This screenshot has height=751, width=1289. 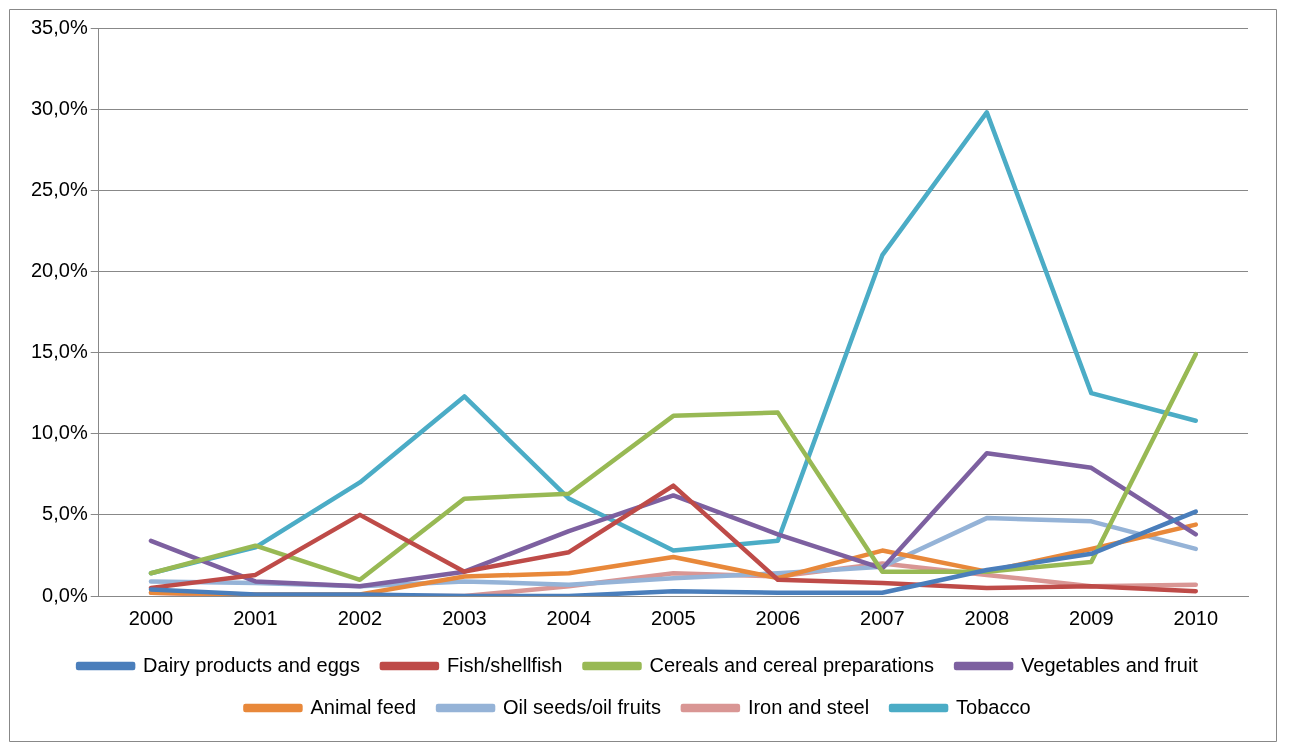 What do you see at coordinates (59, 188) in the screenshot?
I see `y-tick-label: 25,0%` at bounding box center [59, 188].